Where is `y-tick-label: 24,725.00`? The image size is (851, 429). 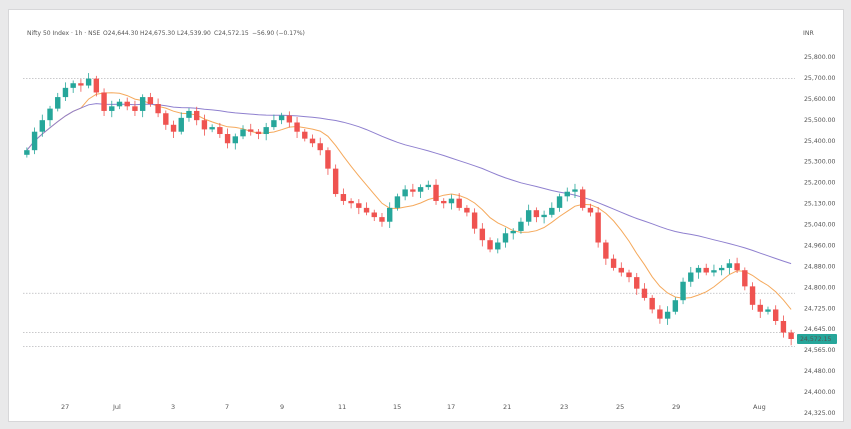
y-tick-label: 24,725.00 is located at coordinates (820, 308).